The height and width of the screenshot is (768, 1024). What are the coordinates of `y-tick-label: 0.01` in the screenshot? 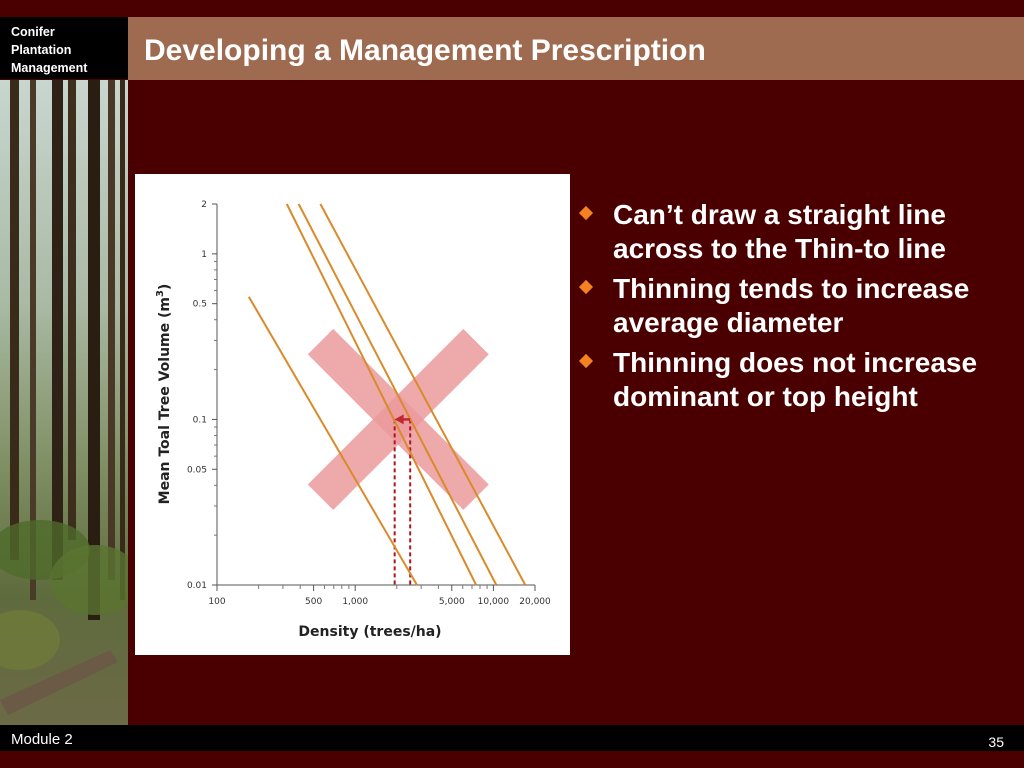 It's located at (197, 586).